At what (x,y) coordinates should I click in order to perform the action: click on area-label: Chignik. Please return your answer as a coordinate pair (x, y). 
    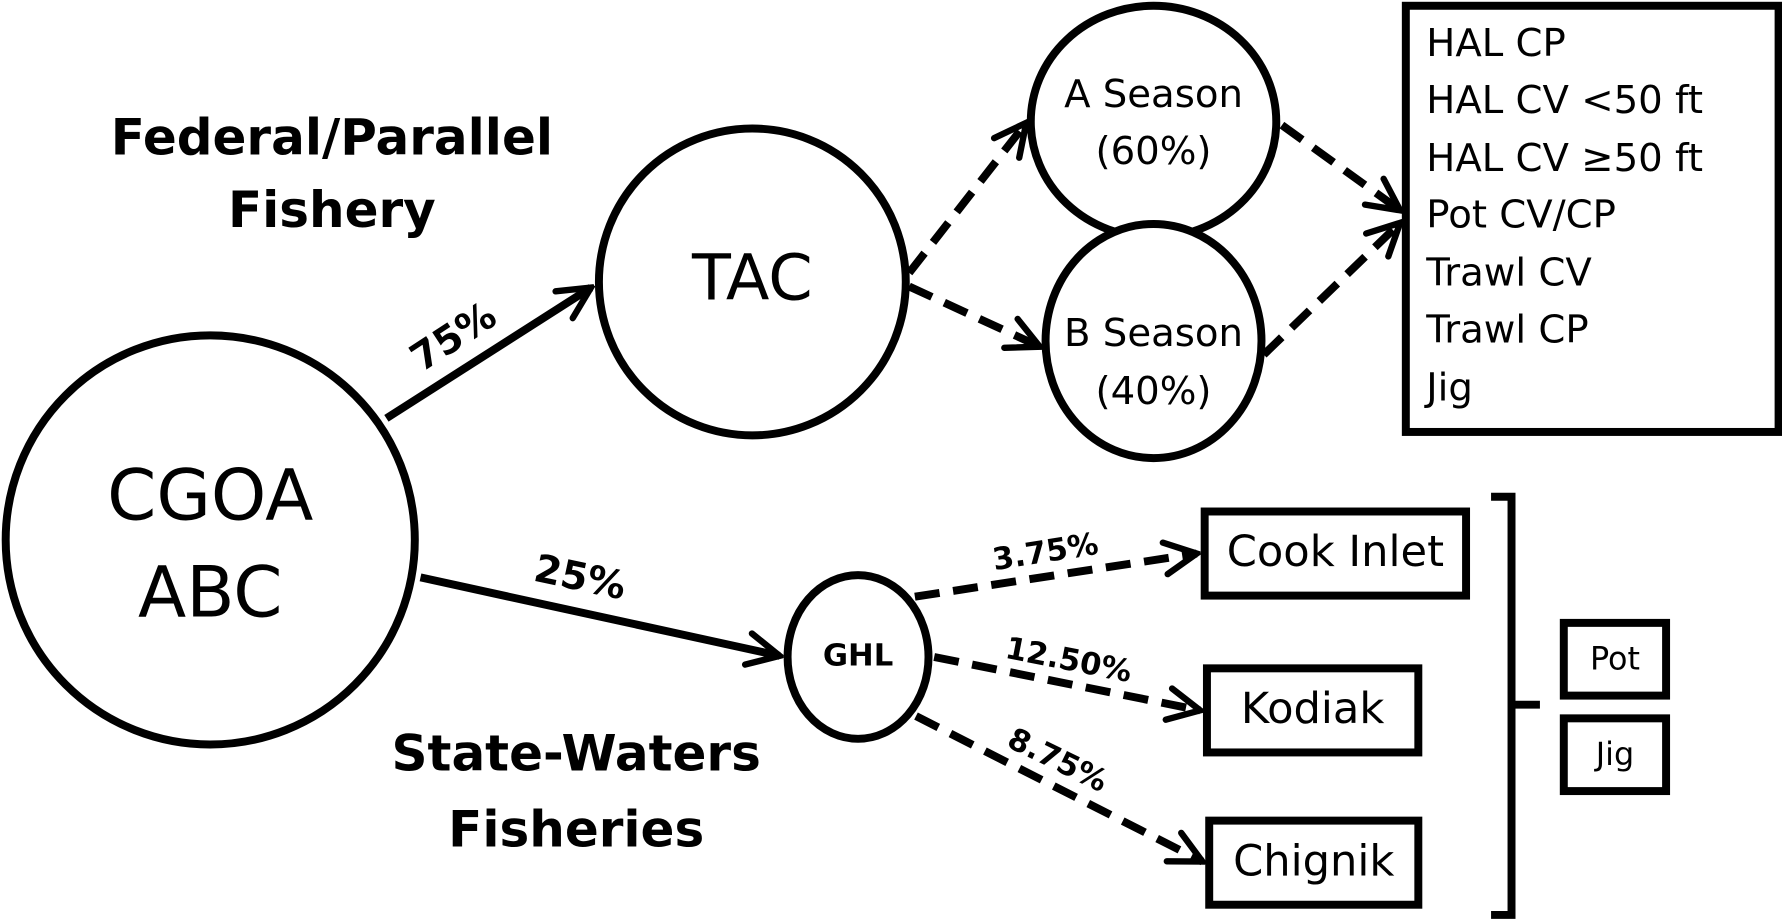
    Looking at the image, I should click on (1313, 861).